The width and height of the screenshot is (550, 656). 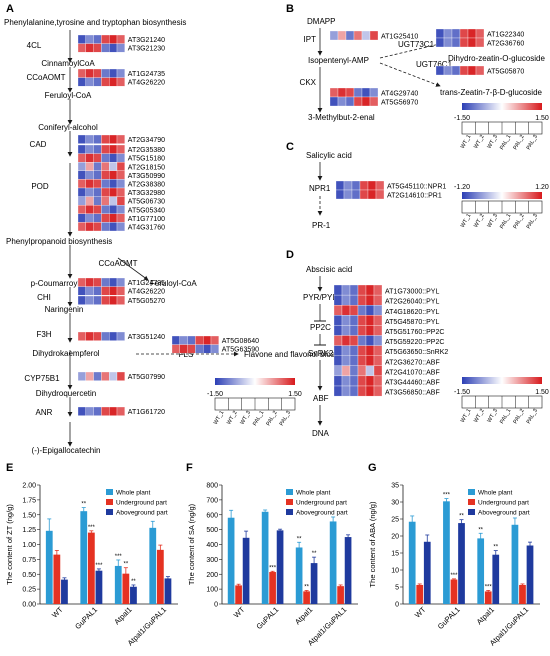 What do you see at coordinates (121, 43) in the screenshot?
I see `genes-4cl: AT3G21240 AT3G21230` at bounding box center [121, 43].